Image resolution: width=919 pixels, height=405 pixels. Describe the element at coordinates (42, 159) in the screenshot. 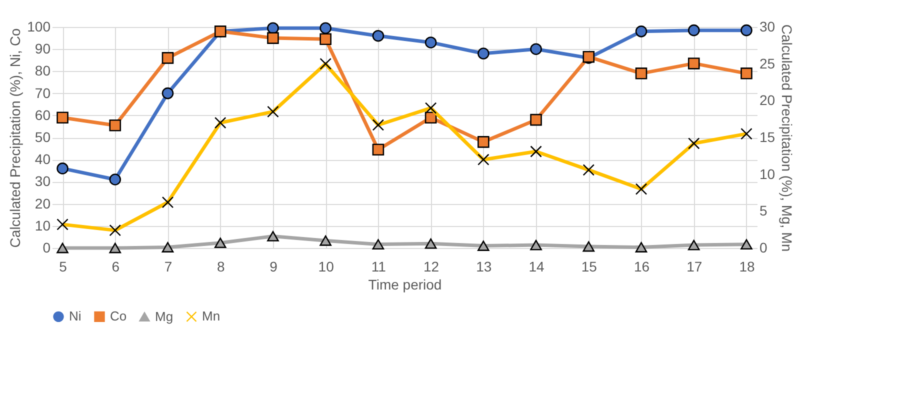

I see `y-tick-label: 40` at that location.